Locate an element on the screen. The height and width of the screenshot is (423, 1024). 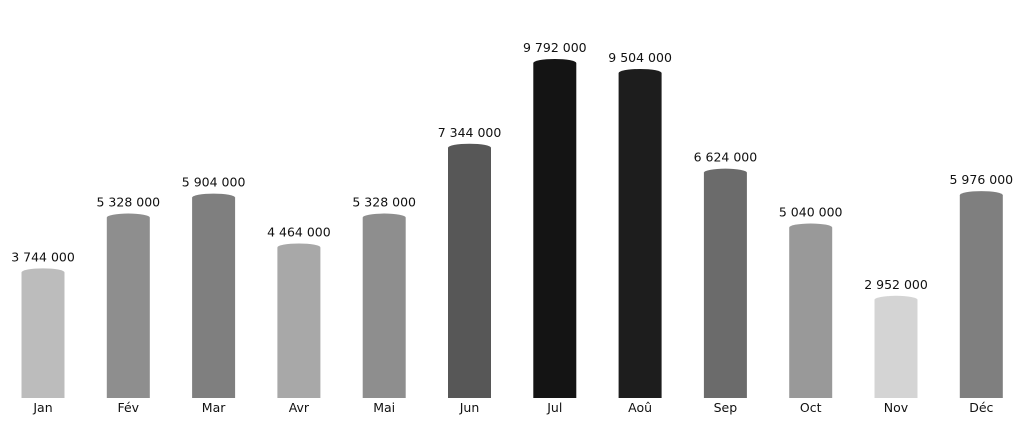
value-label-6: 9 792 000 is located at coordinates (555, 47).